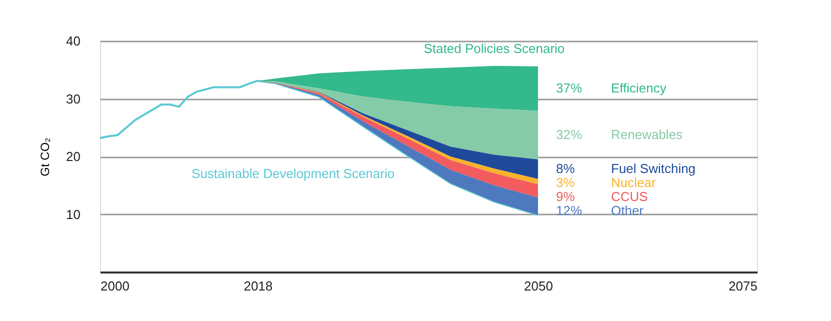 This screenshot has width=831, height=321. Describe the element at coordinates (73, 41) in the screenshot. I see `y-tick-label: 40` at that location.